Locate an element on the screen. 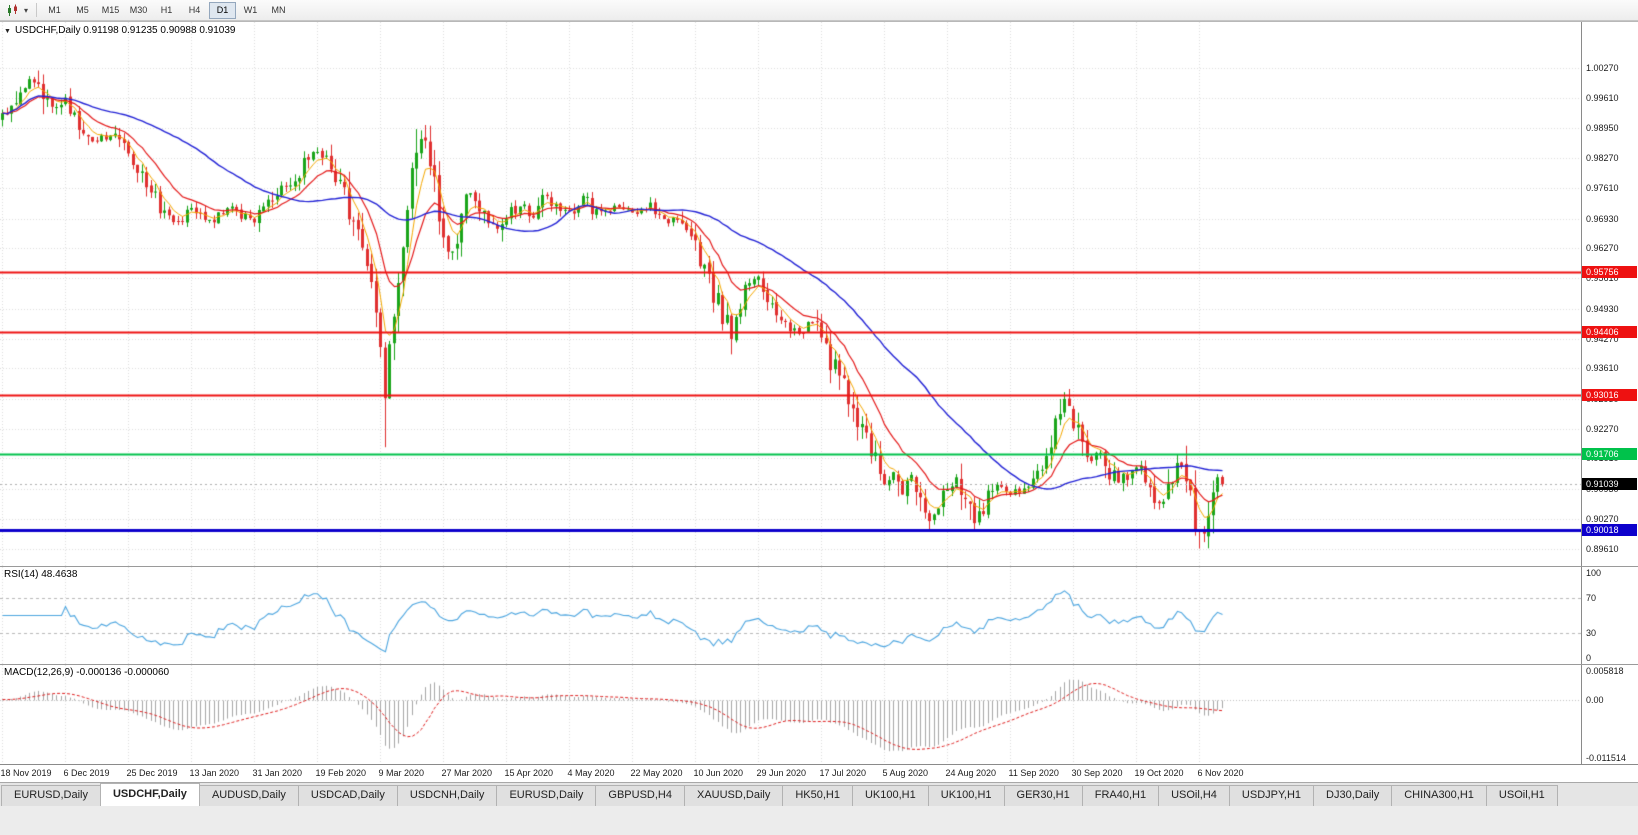  rsi-label: RSI(14) 48.4638 is located at coordinates (41, 574).